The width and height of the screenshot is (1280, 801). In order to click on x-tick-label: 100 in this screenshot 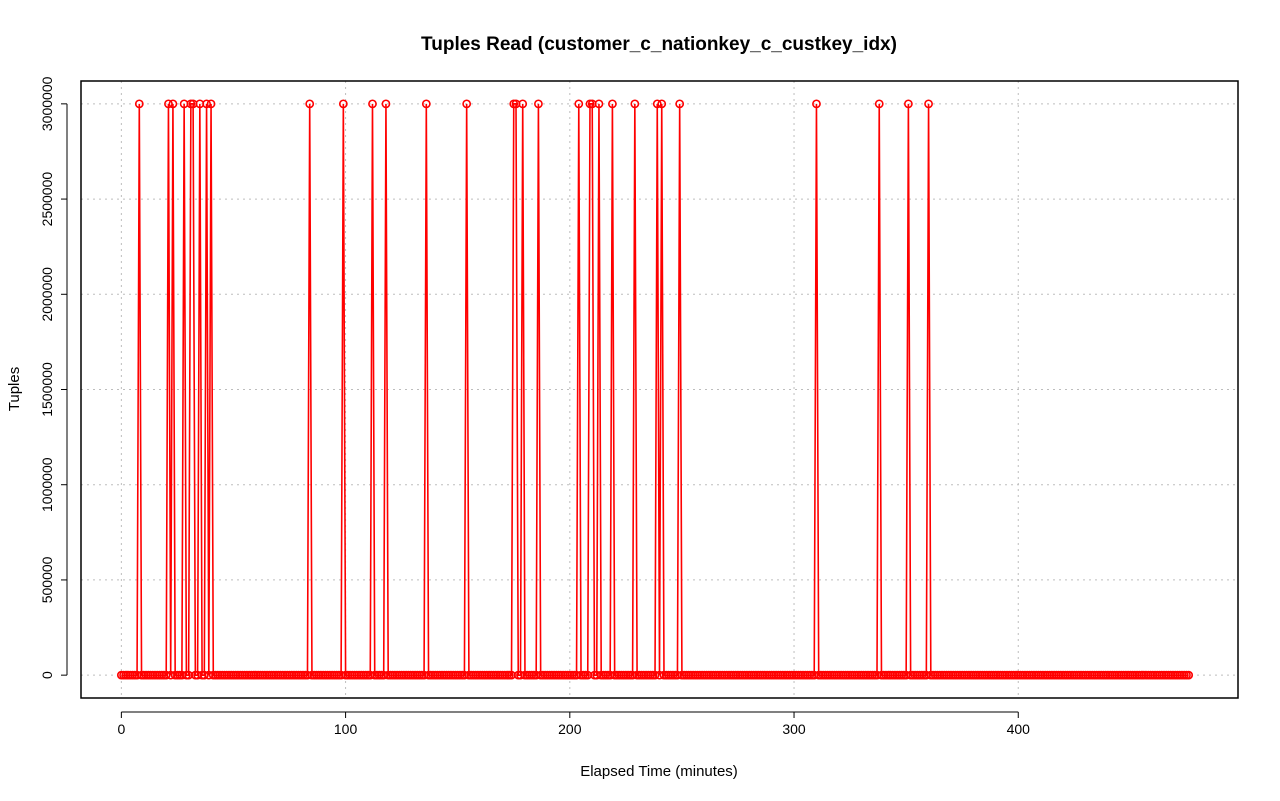, I will do `click(346, 729)`.